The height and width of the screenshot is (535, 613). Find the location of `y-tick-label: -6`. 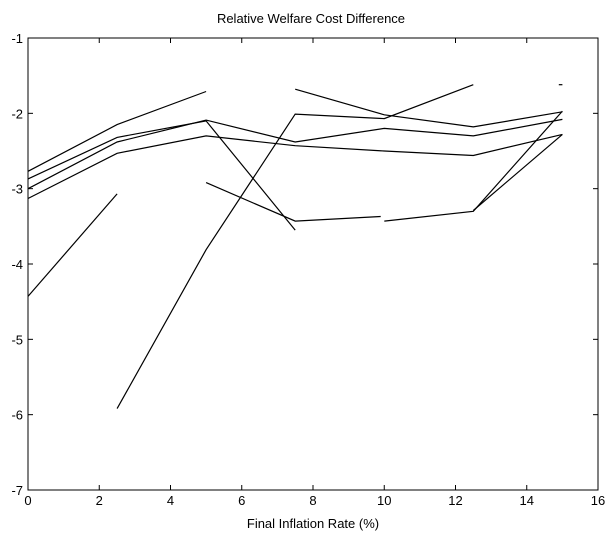

y-tick-label: -6 is located at coordinates (17, 415).